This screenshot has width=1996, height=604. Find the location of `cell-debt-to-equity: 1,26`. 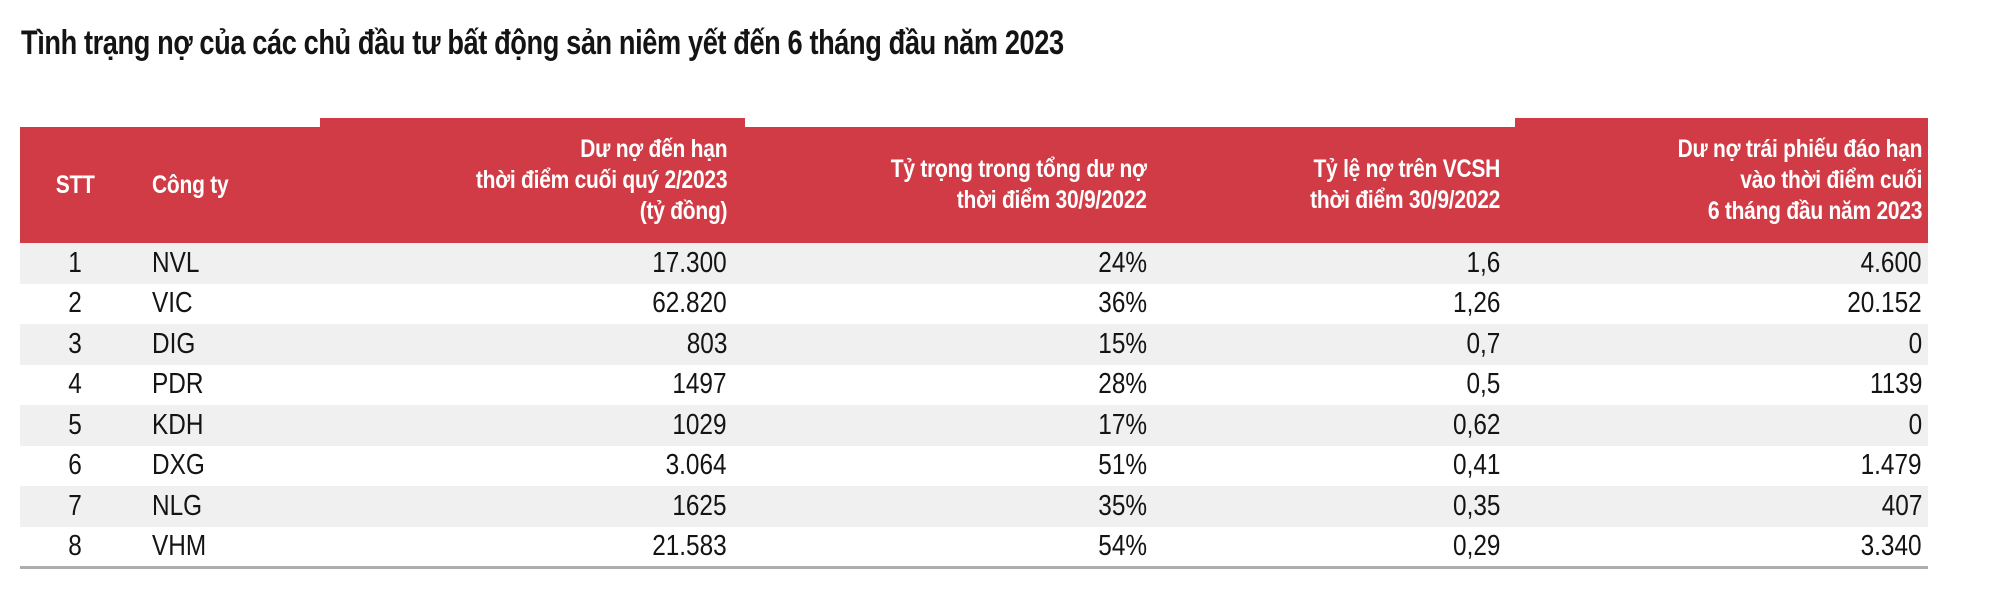

cell-debt-to-equity: 1,26 is located at coordinates (1476, 303).